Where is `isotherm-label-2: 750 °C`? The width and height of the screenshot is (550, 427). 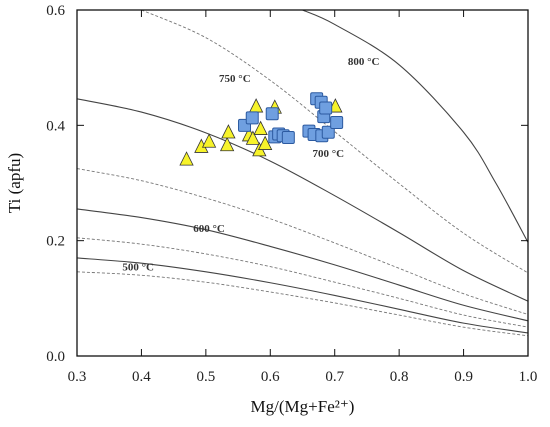
isotherm-label-2: 750 °C is located at coordinates (235, 79).